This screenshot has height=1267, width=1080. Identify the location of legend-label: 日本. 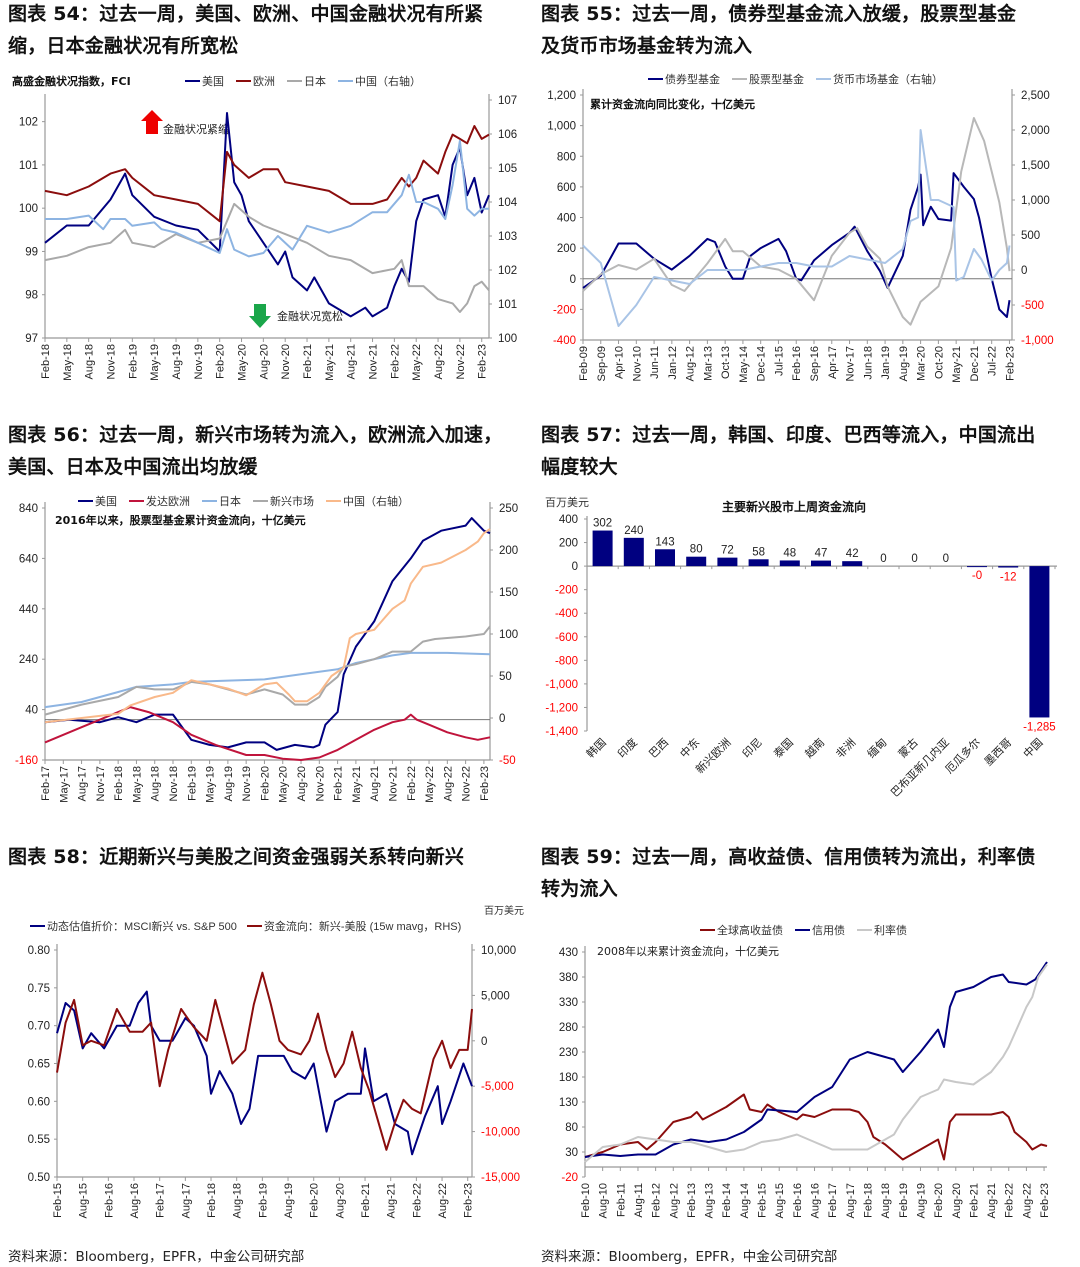
(230, 501).